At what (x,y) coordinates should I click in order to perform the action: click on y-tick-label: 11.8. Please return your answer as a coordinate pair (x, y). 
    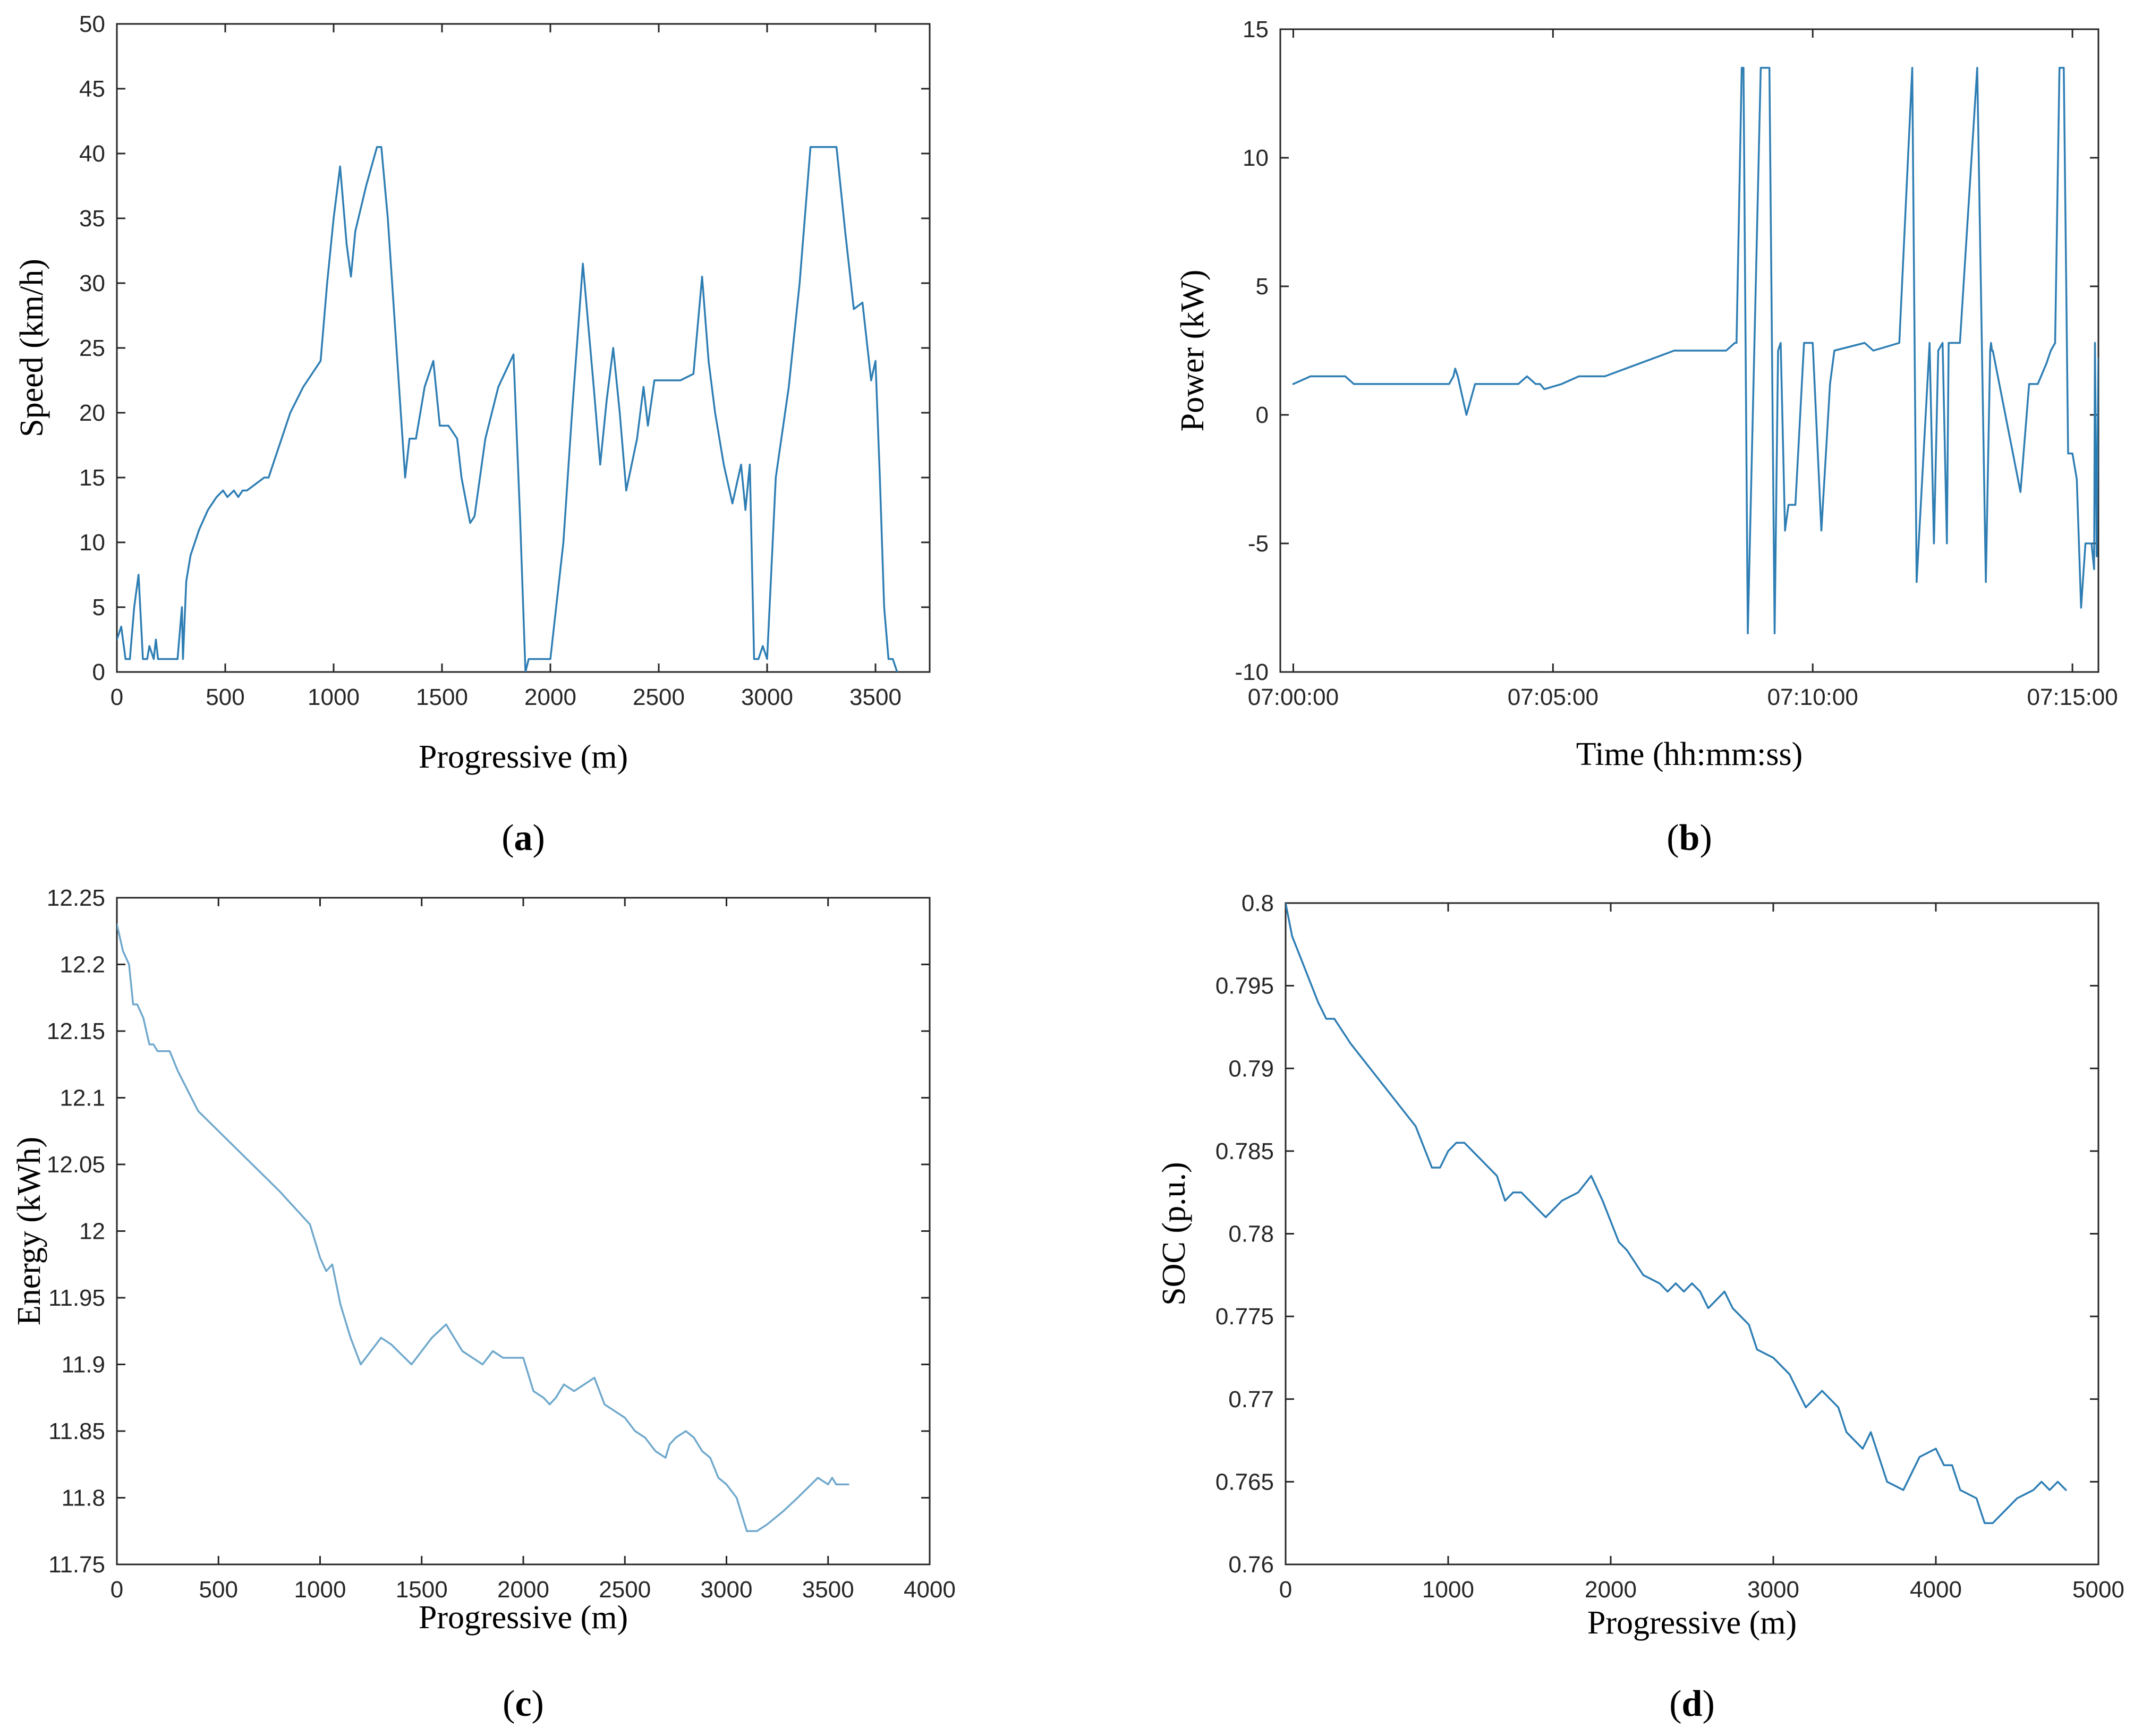
    Looking at the image, I should click on (84, 1498).